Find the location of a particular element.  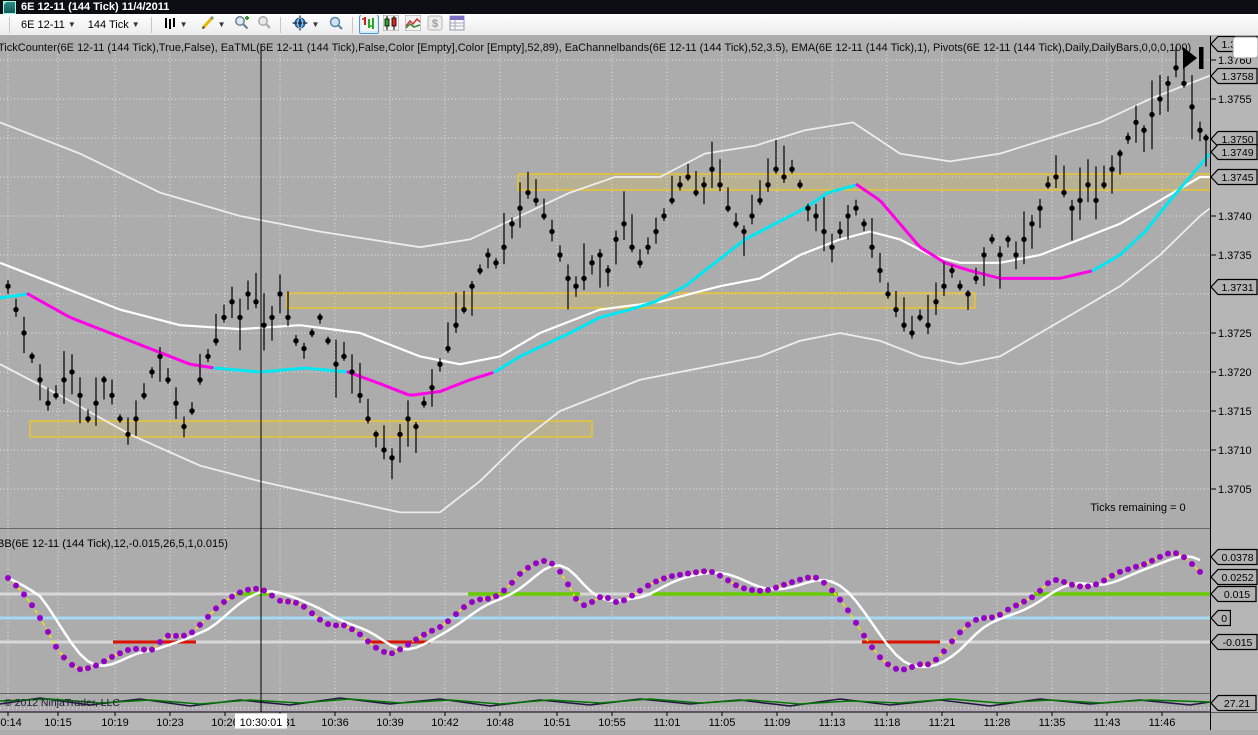

zoom-in-button is located at coordinates (242, 24).